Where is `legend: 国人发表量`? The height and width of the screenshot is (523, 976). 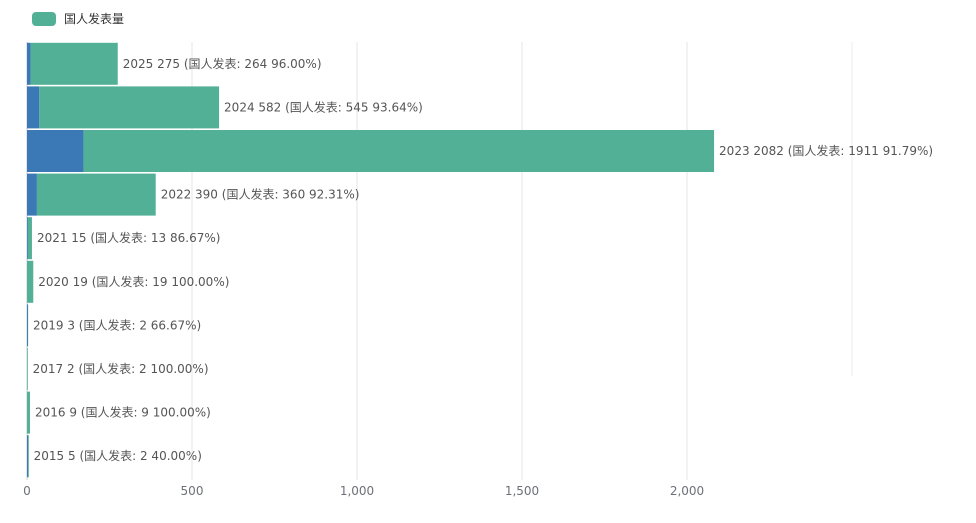
legend: 国人发表量 is located at coordinates (78, 18).